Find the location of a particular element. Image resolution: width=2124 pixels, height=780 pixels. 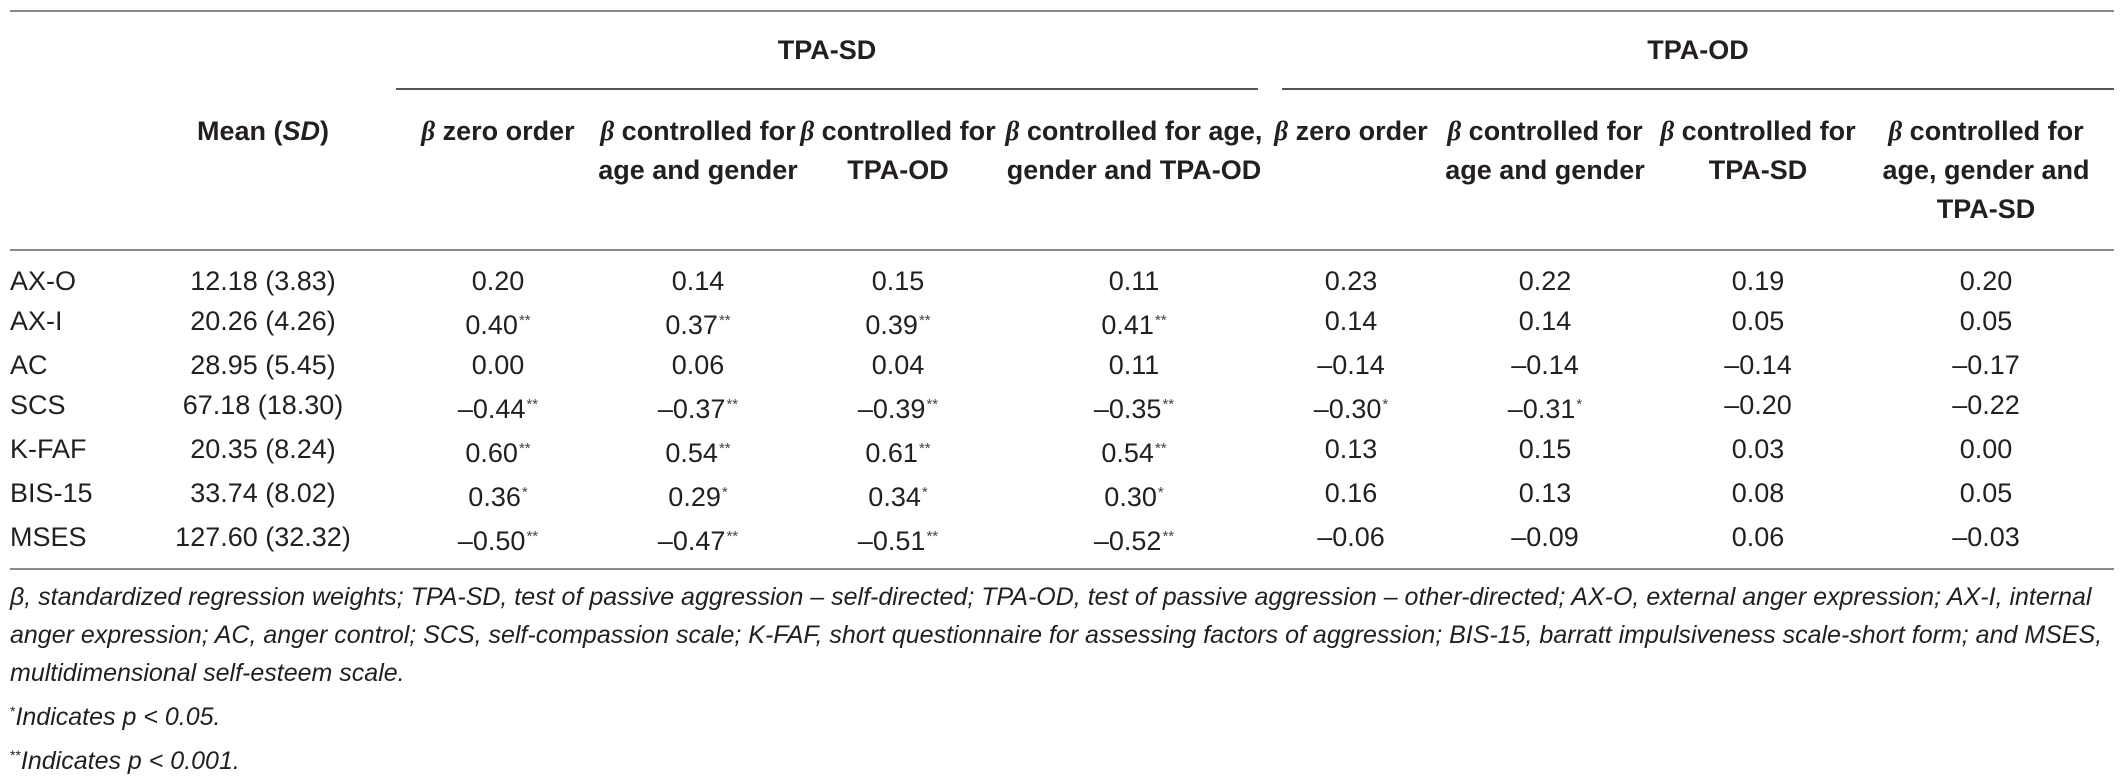

mean-cell: 28.95 (5.45) is located at coordinates (263, 365).